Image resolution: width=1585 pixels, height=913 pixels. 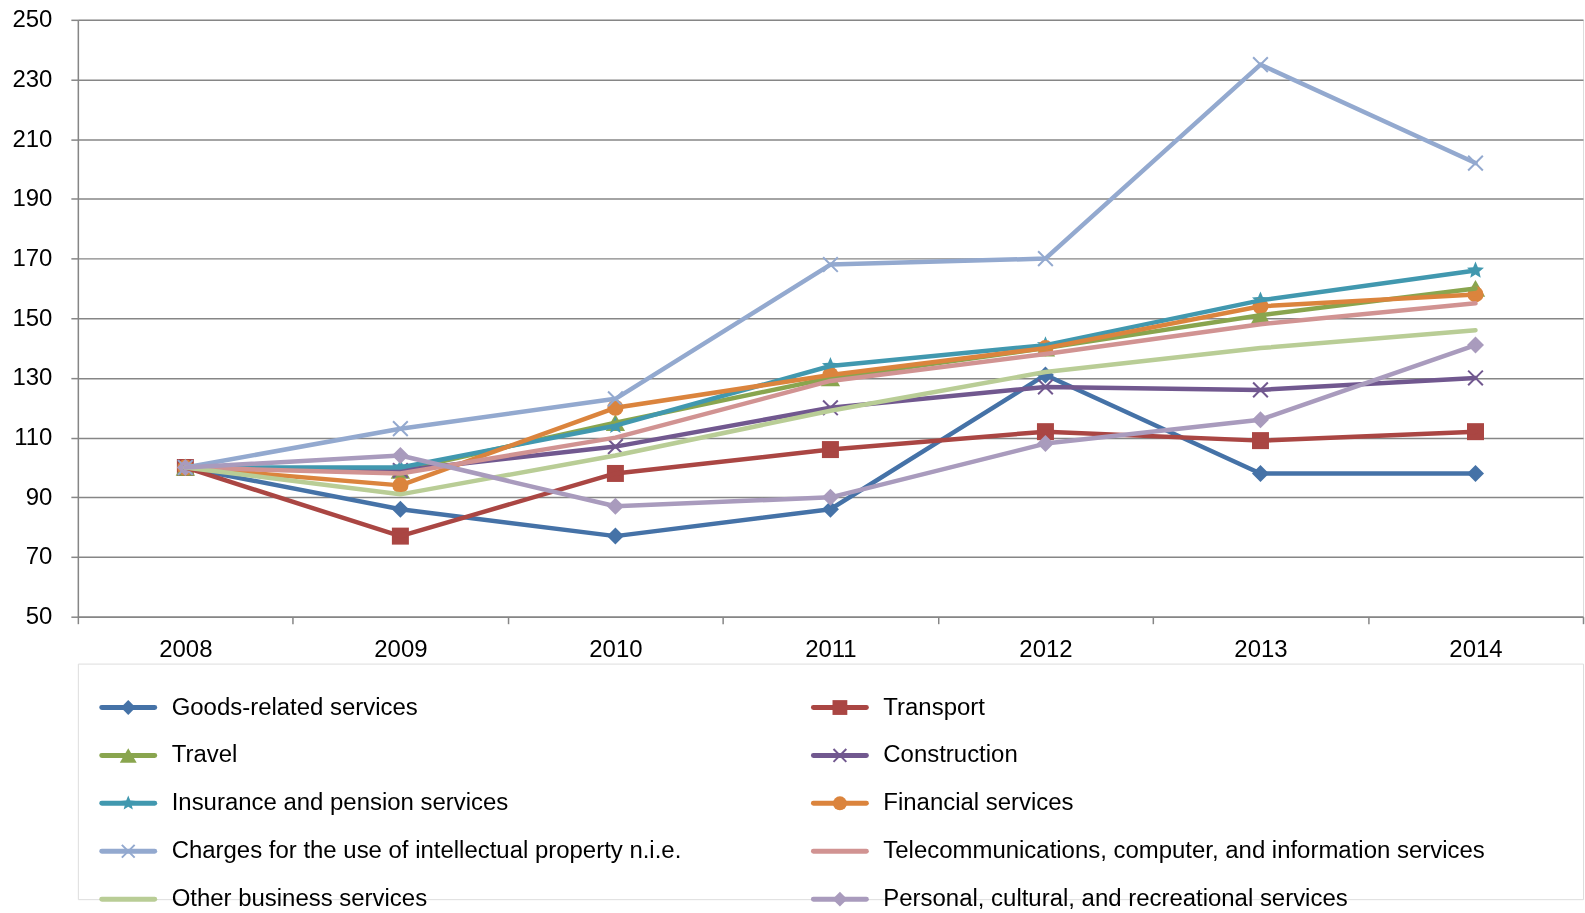 What do you see at coordinates (1115, 898) in the screenshot?
I see `legend-label: Personal, cultural, and recreational services` at bounding box center [1115, 898].